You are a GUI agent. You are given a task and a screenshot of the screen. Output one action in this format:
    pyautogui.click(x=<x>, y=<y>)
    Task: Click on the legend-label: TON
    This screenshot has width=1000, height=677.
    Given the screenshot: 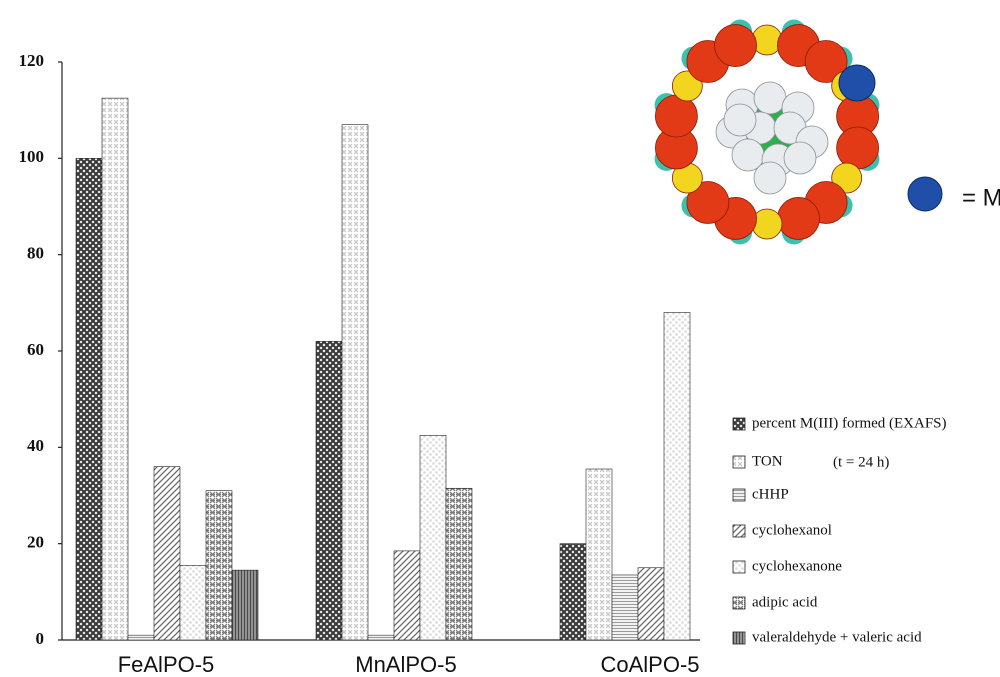 What is the action you would take?
    pyautogui.click(x=767, y=461)
    